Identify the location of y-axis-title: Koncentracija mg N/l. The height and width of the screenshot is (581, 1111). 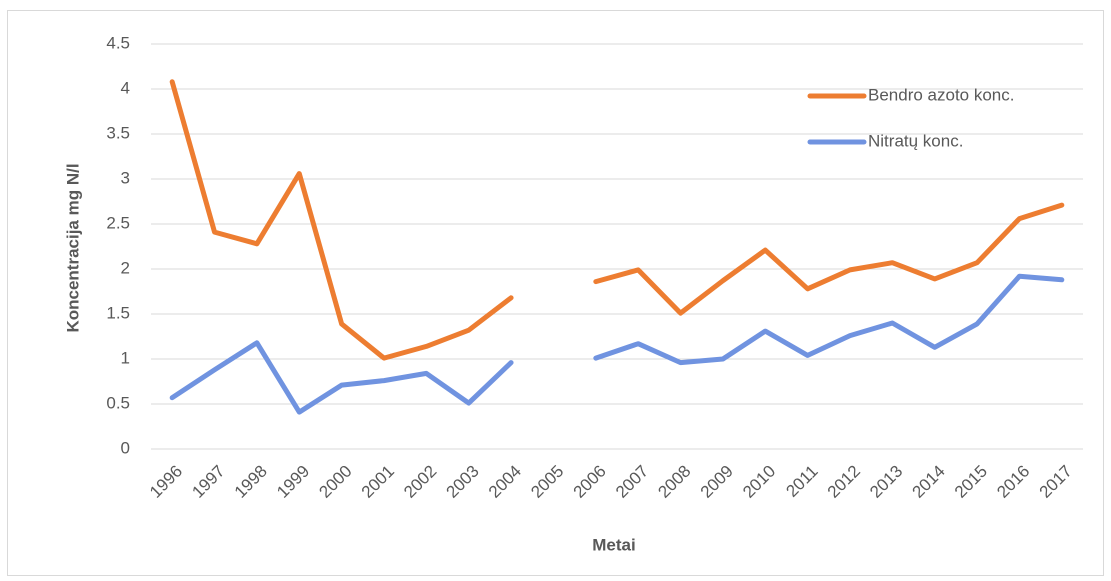
(72, 247).